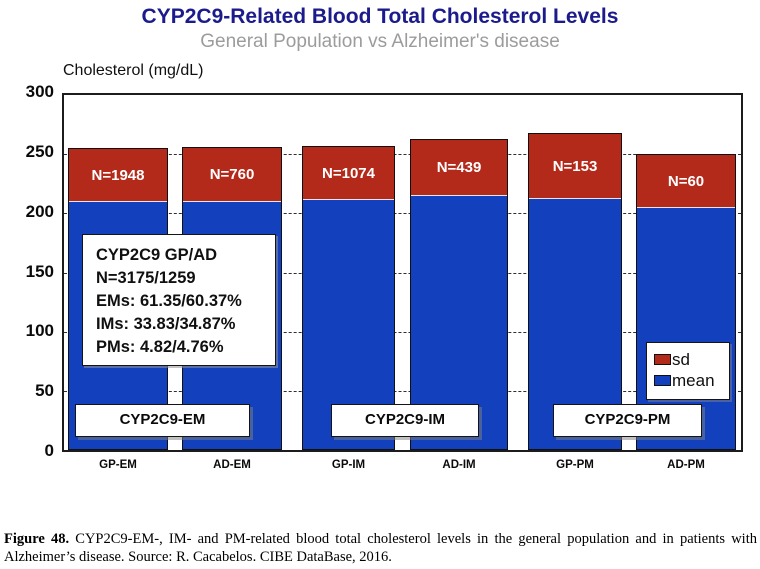  What do you see at coordinates (39, 330) in the screenshot?
I see `y-tick-label-100: 100` at bounding box center [39, 330].